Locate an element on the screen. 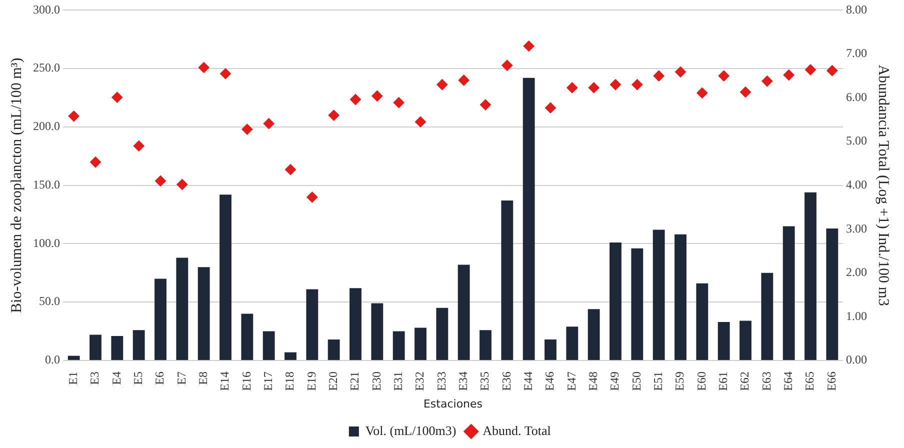  x-axis-title: Estaciones is located at coordinates (453, 403).